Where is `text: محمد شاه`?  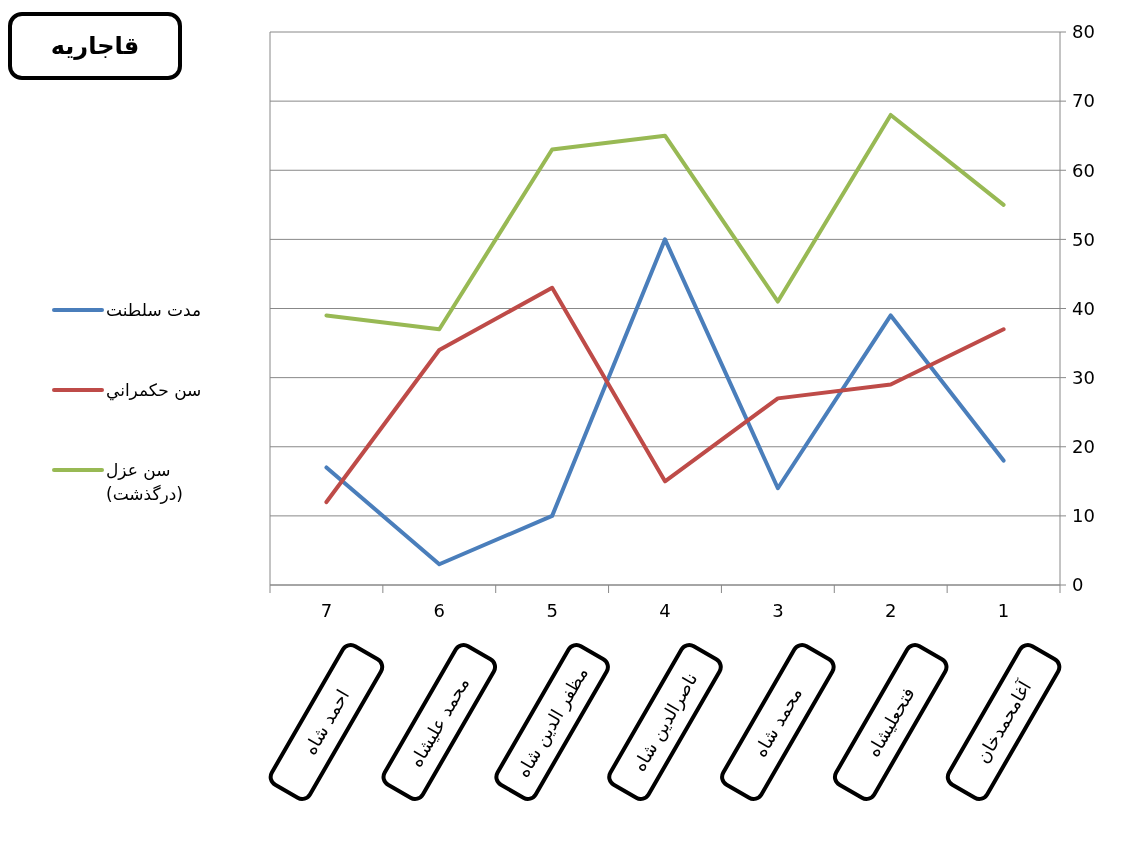
text: محمد شاه is located at coordinates (777, 722).